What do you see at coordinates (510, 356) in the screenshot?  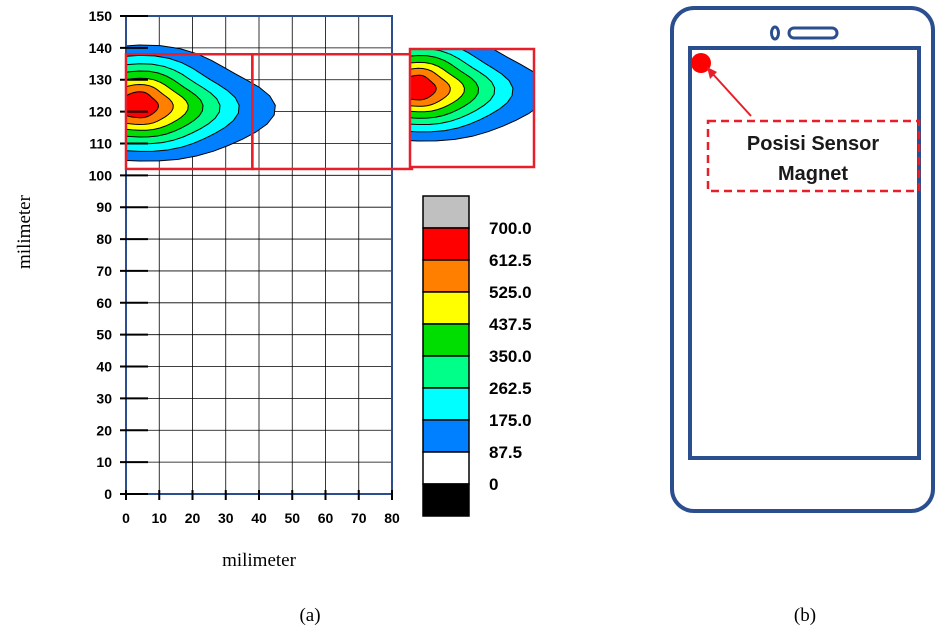 I see `legend-label: 350.0` at bounding box center [510, 356].